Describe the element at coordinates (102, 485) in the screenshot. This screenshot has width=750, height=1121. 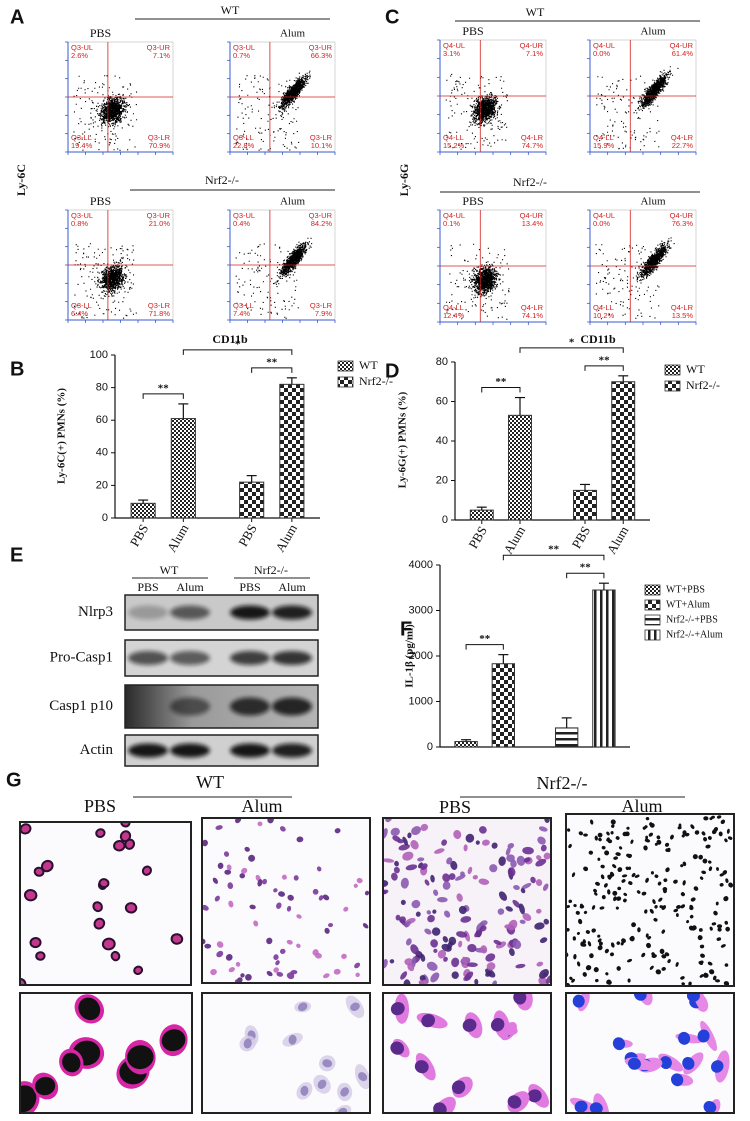
I see `y-tick-label: 20` at that location.